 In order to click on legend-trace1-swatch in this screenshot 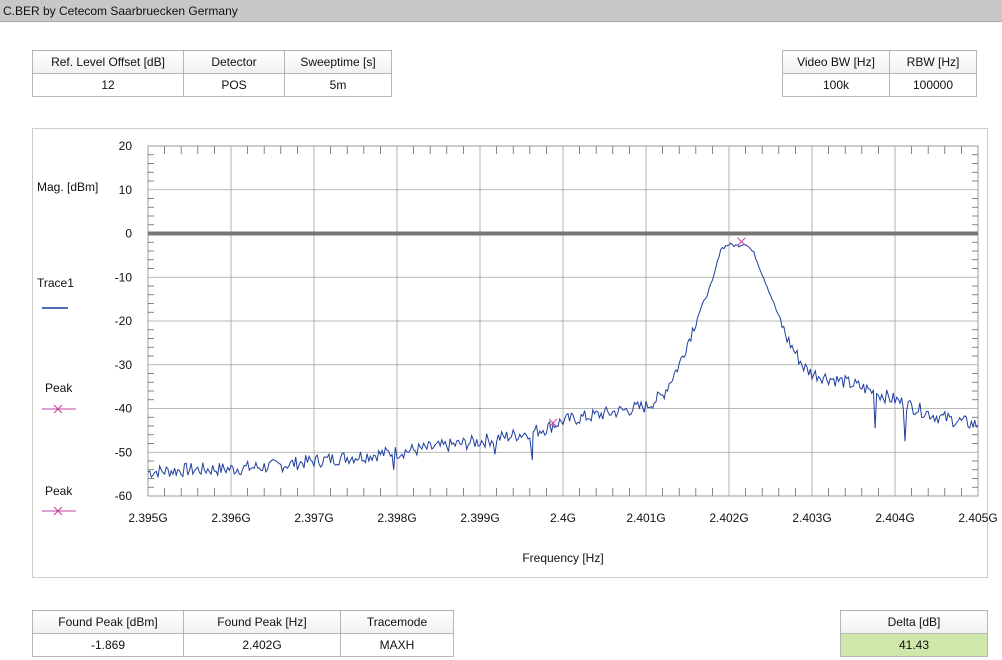, I will do `click(55, 308)`.